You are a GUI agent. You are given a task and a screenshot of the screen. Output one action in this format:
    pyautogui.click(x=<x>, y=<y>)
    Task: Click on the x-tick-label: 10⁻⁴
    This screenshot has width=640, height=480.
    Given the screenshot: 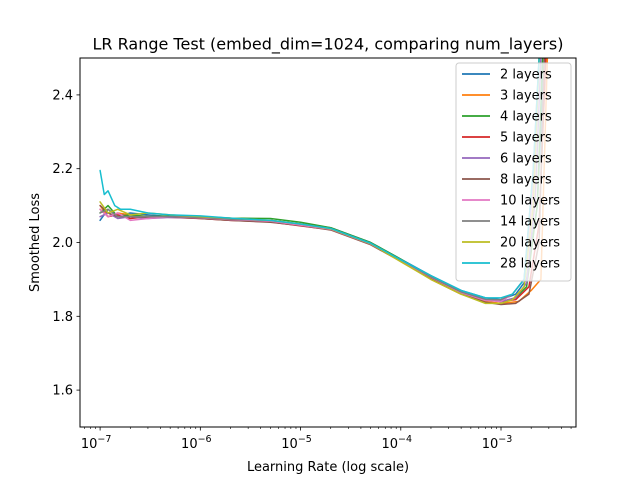 What is the action you would take?
    pyautogui.click(x=397, y=443)
    